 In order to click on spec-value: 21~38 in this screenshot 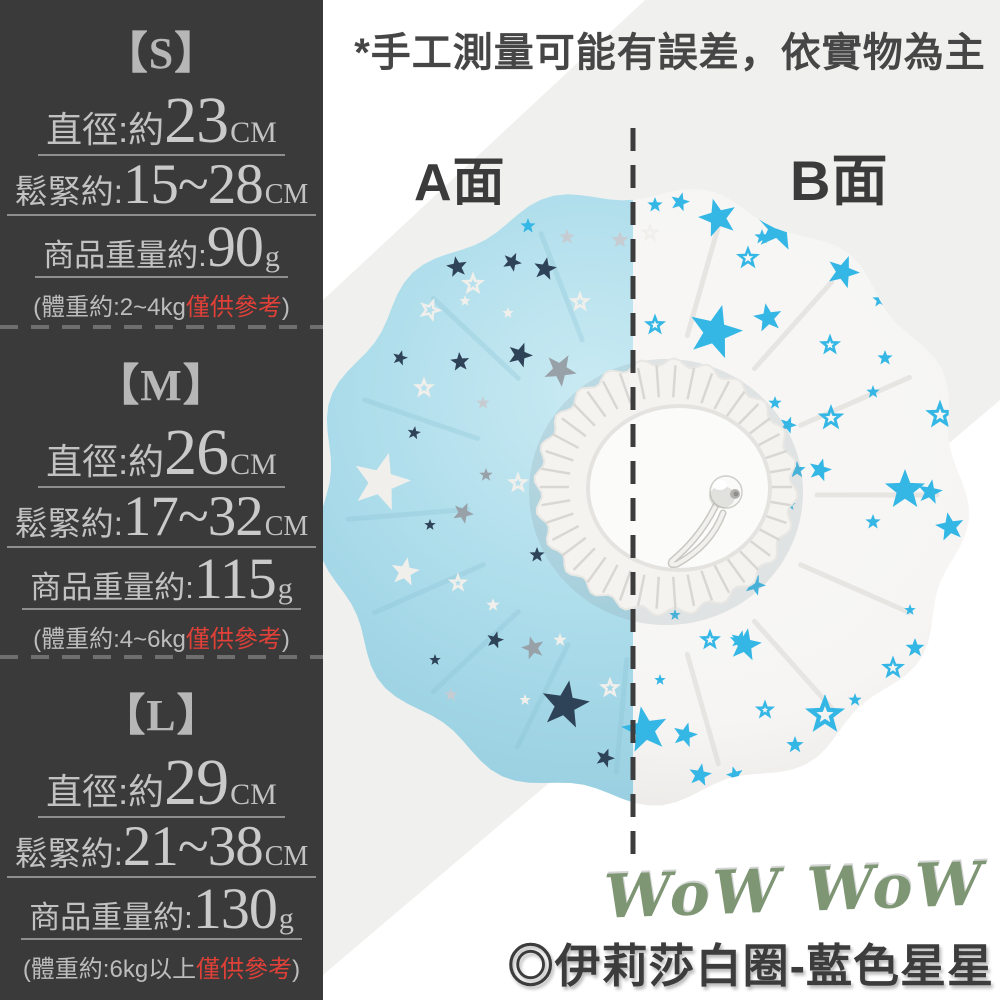, I will do `click(193, 846)`.